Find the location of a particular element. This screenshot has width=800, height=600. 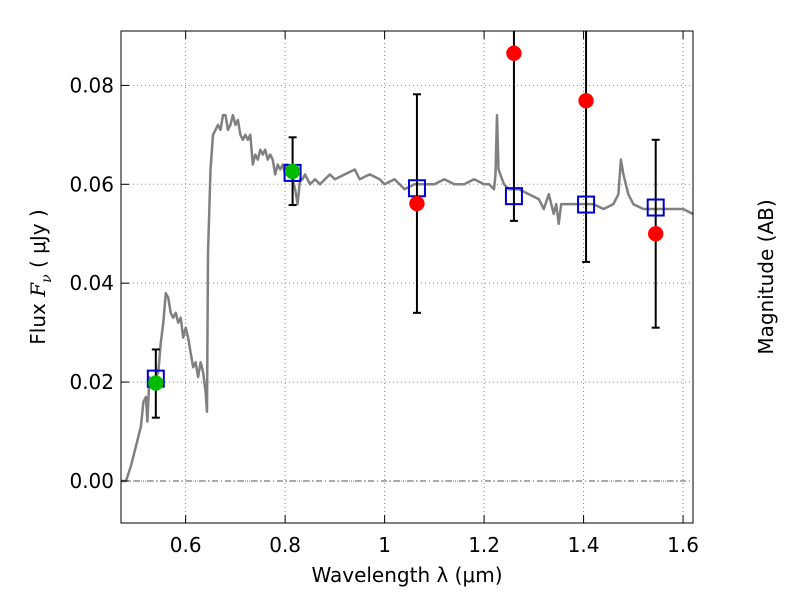

x-tick-label: 0.6 is located at coordinates (186, 545).